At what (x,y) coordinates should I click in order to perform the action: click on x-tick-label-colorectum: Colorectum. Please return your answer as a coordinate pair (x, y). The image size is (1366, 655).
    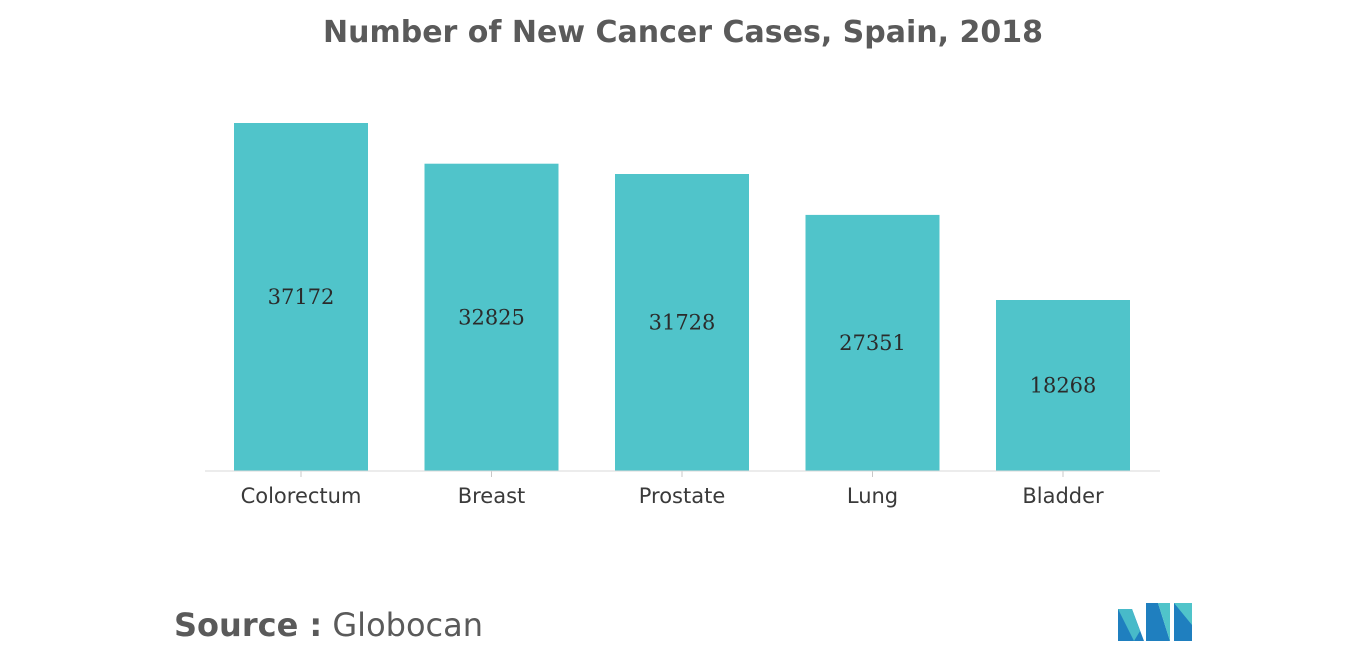
    Looking at the image, I should click on (301, 496).